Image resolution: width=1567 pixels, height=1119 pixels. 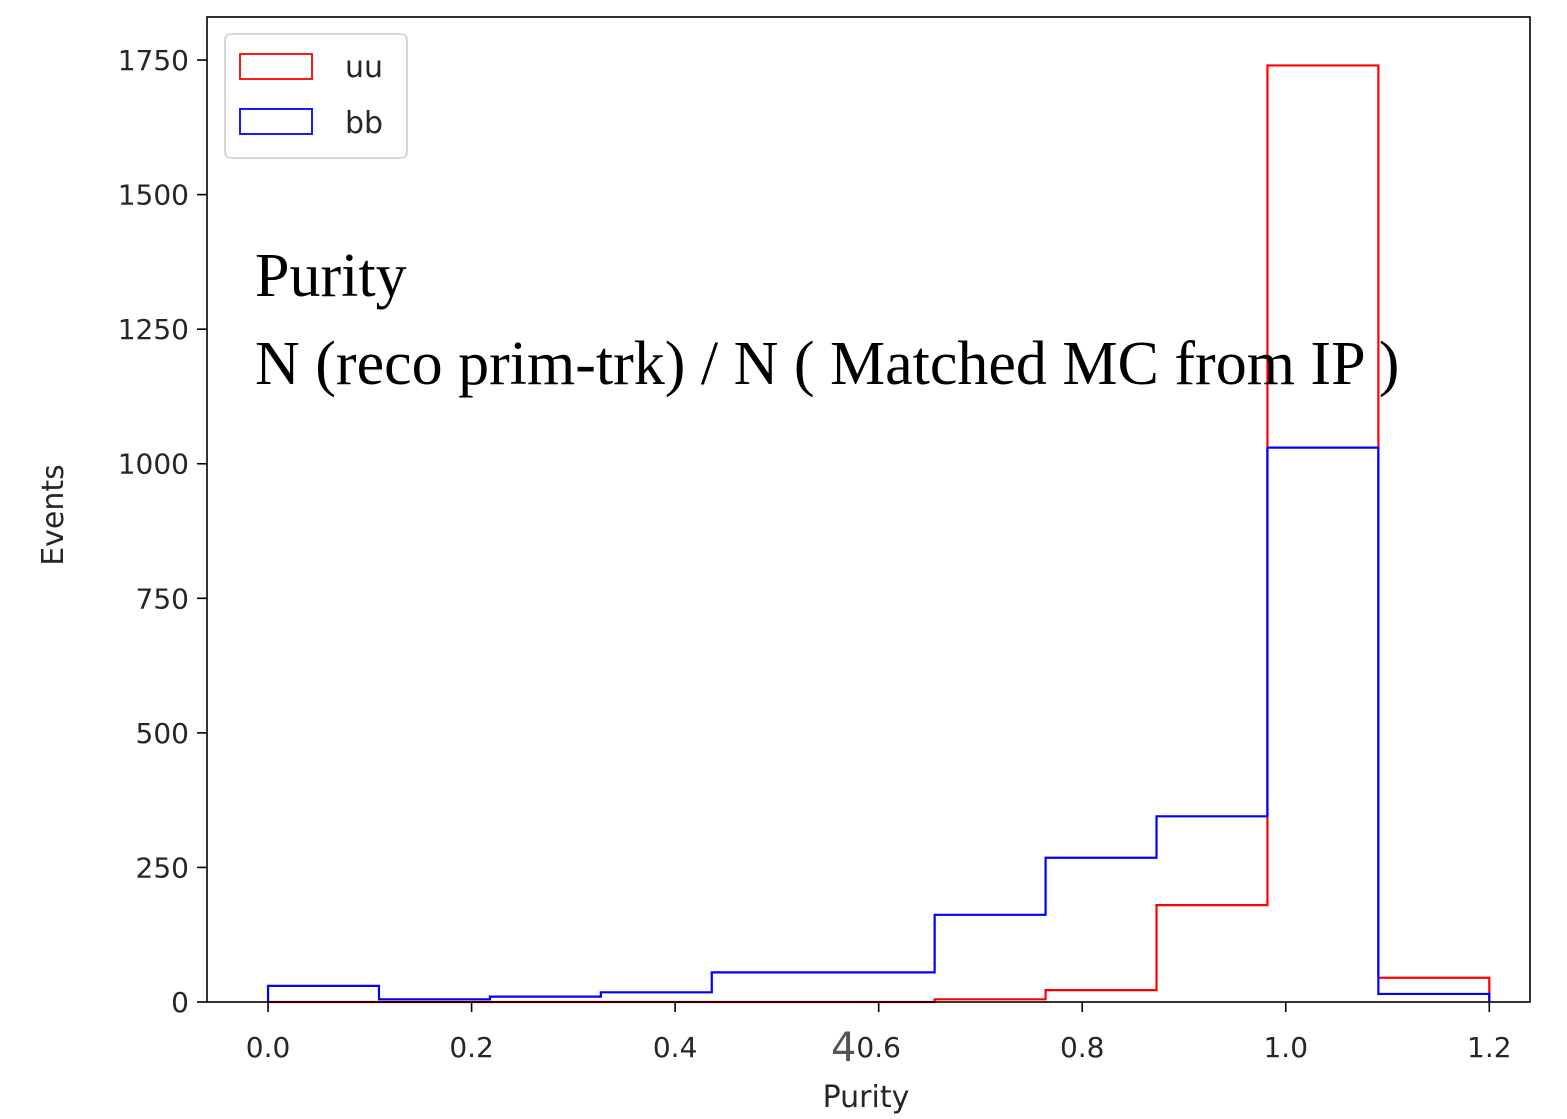 I want to click on page-number: 4, so click(x=843, y=1048).